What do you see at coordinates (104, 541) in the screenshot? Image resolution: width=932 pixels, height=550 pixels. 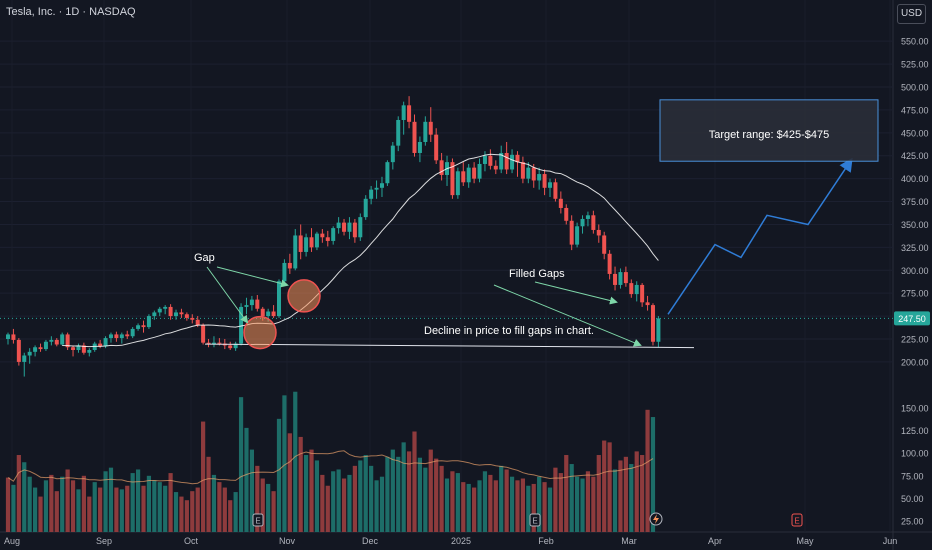 I see `time-tick-label: Sep` at bounding box center [104, 541].